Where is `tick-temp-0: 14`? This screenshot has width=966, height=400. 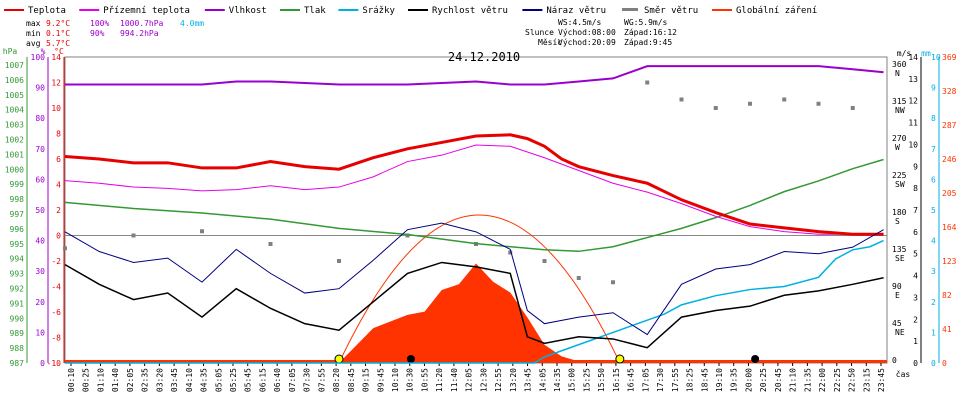 tick-temp-0: 14 is located at coordinates (56, 57).